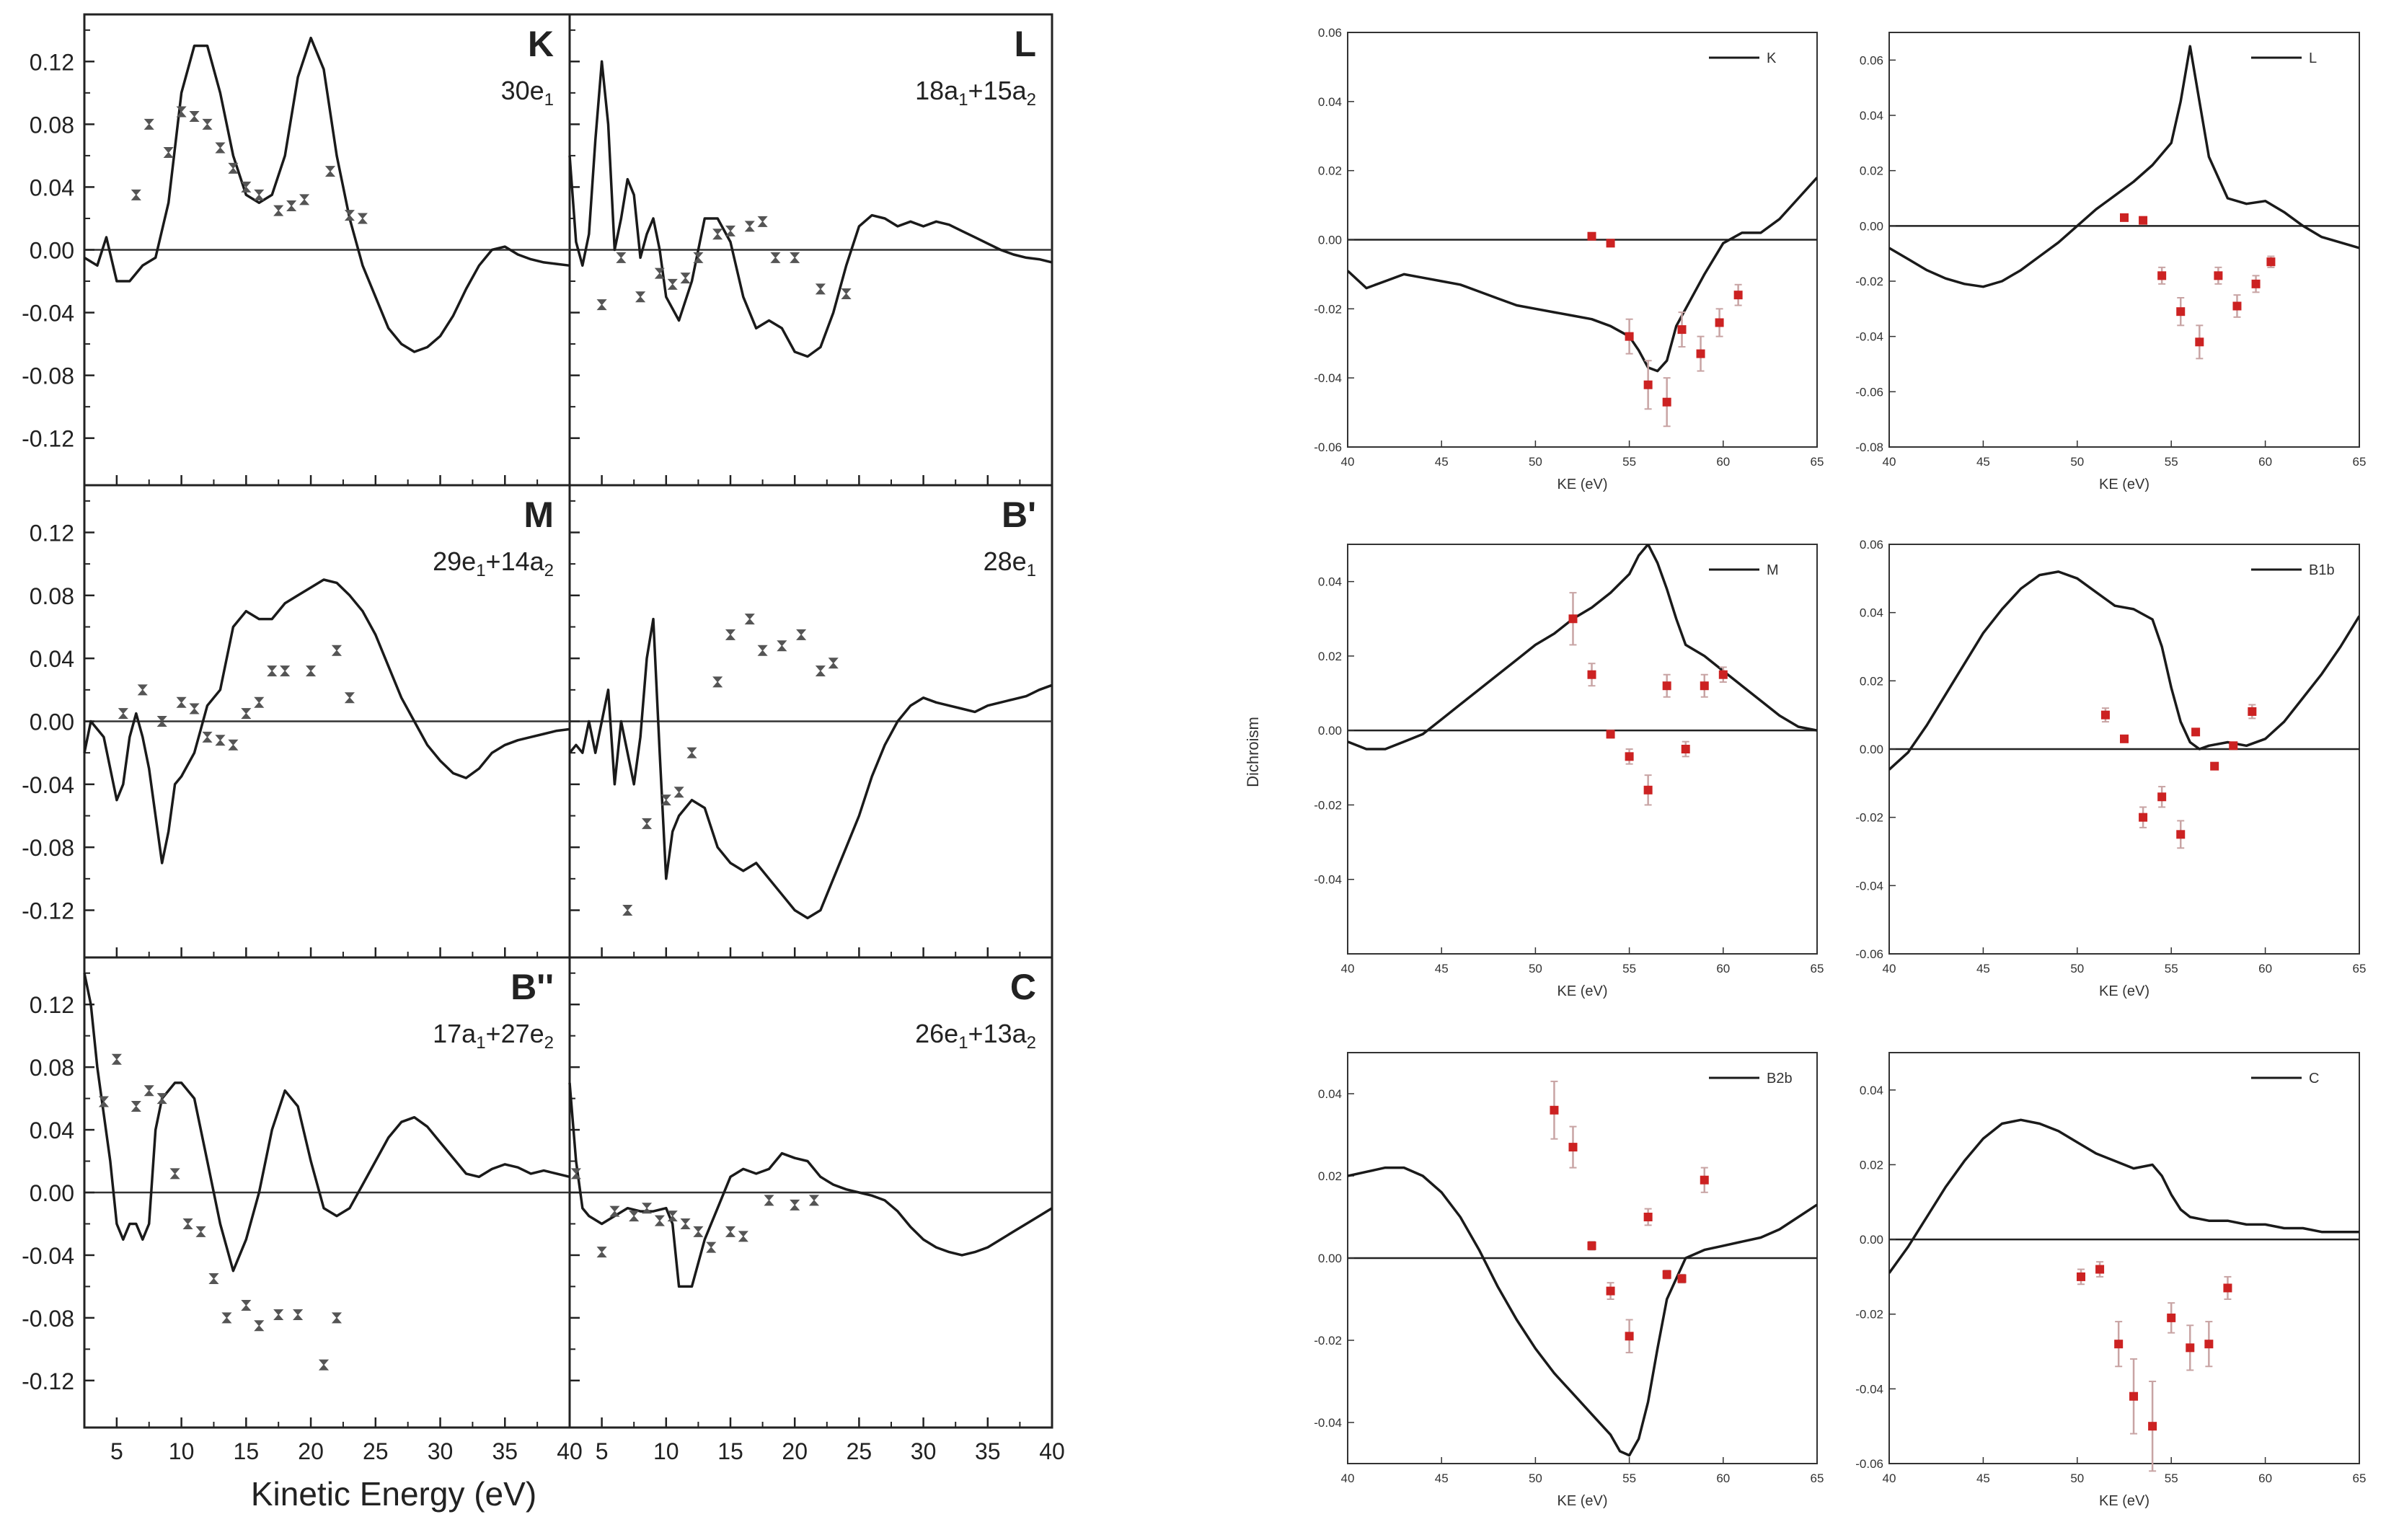 This screenshot has height=1540, width=2386. What do you see at coordinates (505, 1451) in the screenshot?
I see `x-tick-label: 35` at bounding box center [505, 1451].